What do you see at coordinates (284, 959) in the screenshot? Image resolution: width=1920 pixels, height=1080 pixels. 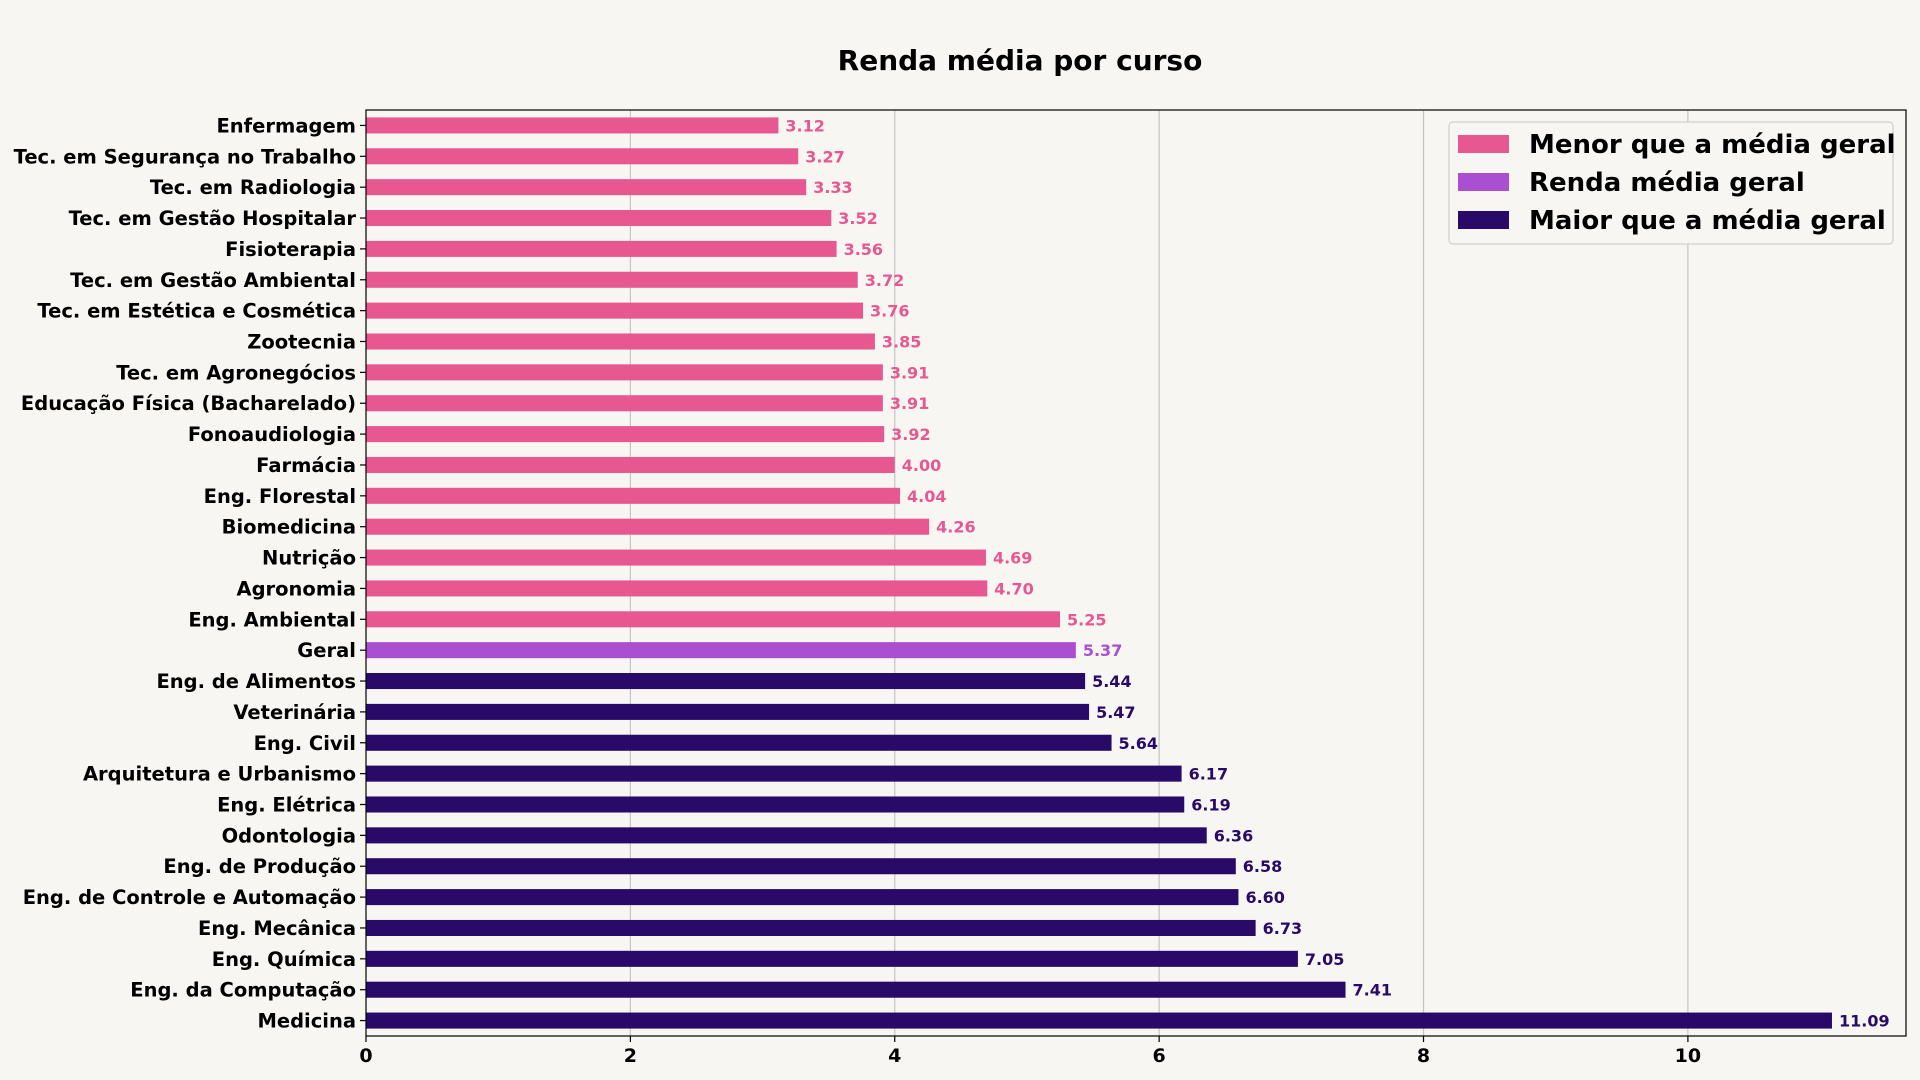 I see `category-label: Eng. Química` at bounding box center [284, 959].